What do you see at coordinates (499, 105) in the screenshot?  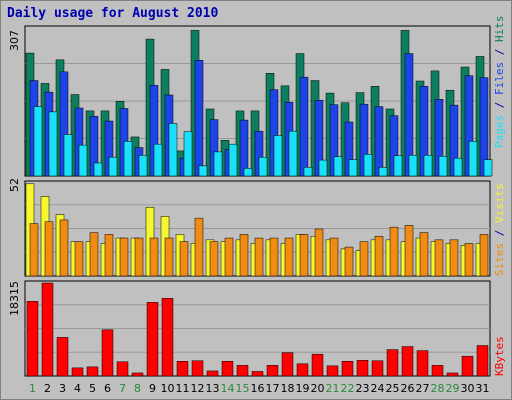 I see `legend-entry: /` at bounding box center [499, 105].